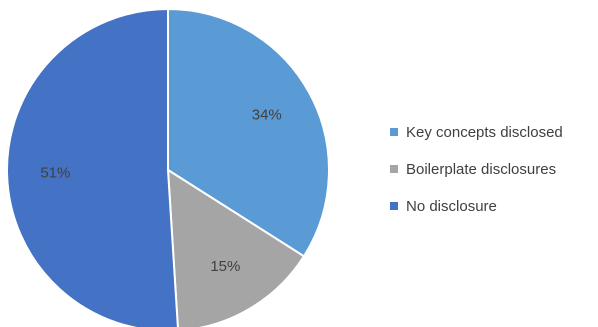 The width and height of the screenshot is (598, 327). I want to click on legend-item-boilerplate-disclosures: Boilerplate disclosures, so click(492, 169).